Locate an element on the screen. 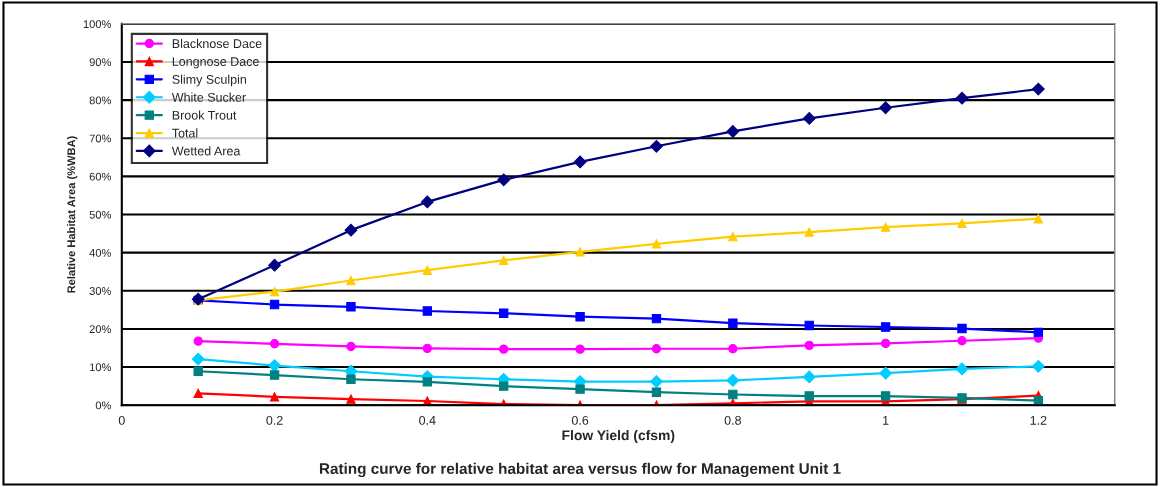  y-tick-label: 70% is located at coordinates (100, 138).